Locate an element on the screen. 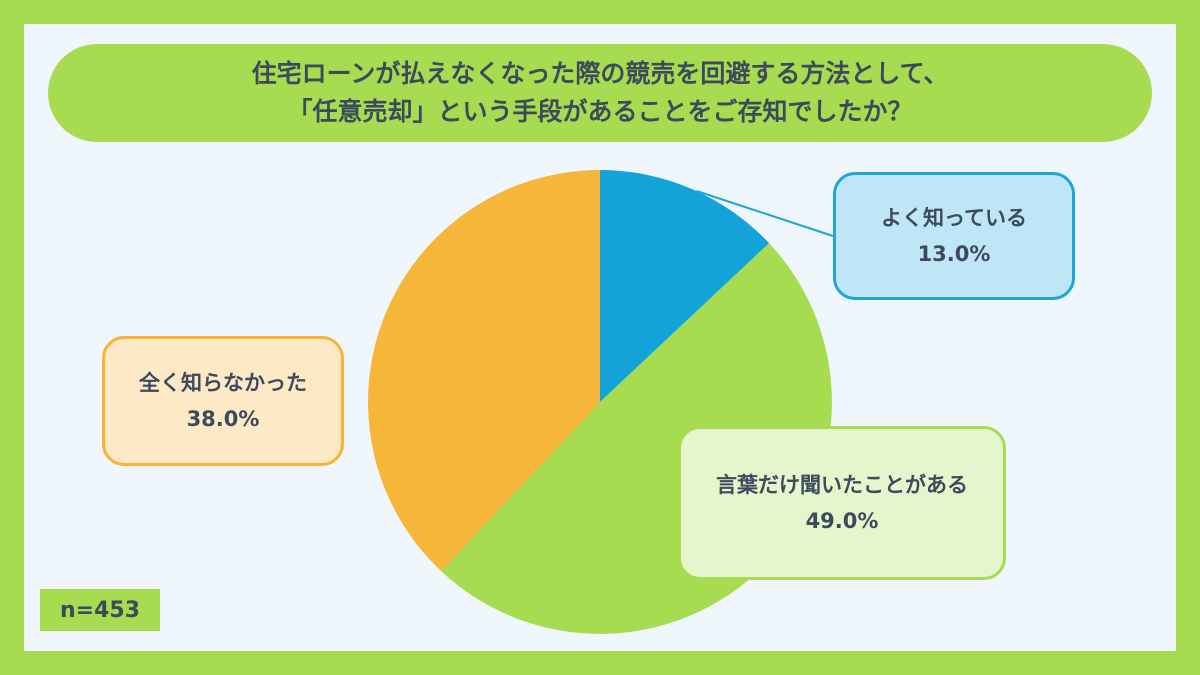 The height and width of the screenshot is (675, 1200). callout-well-known: よく知っている 13.0% is located at coordinates (954, 236).